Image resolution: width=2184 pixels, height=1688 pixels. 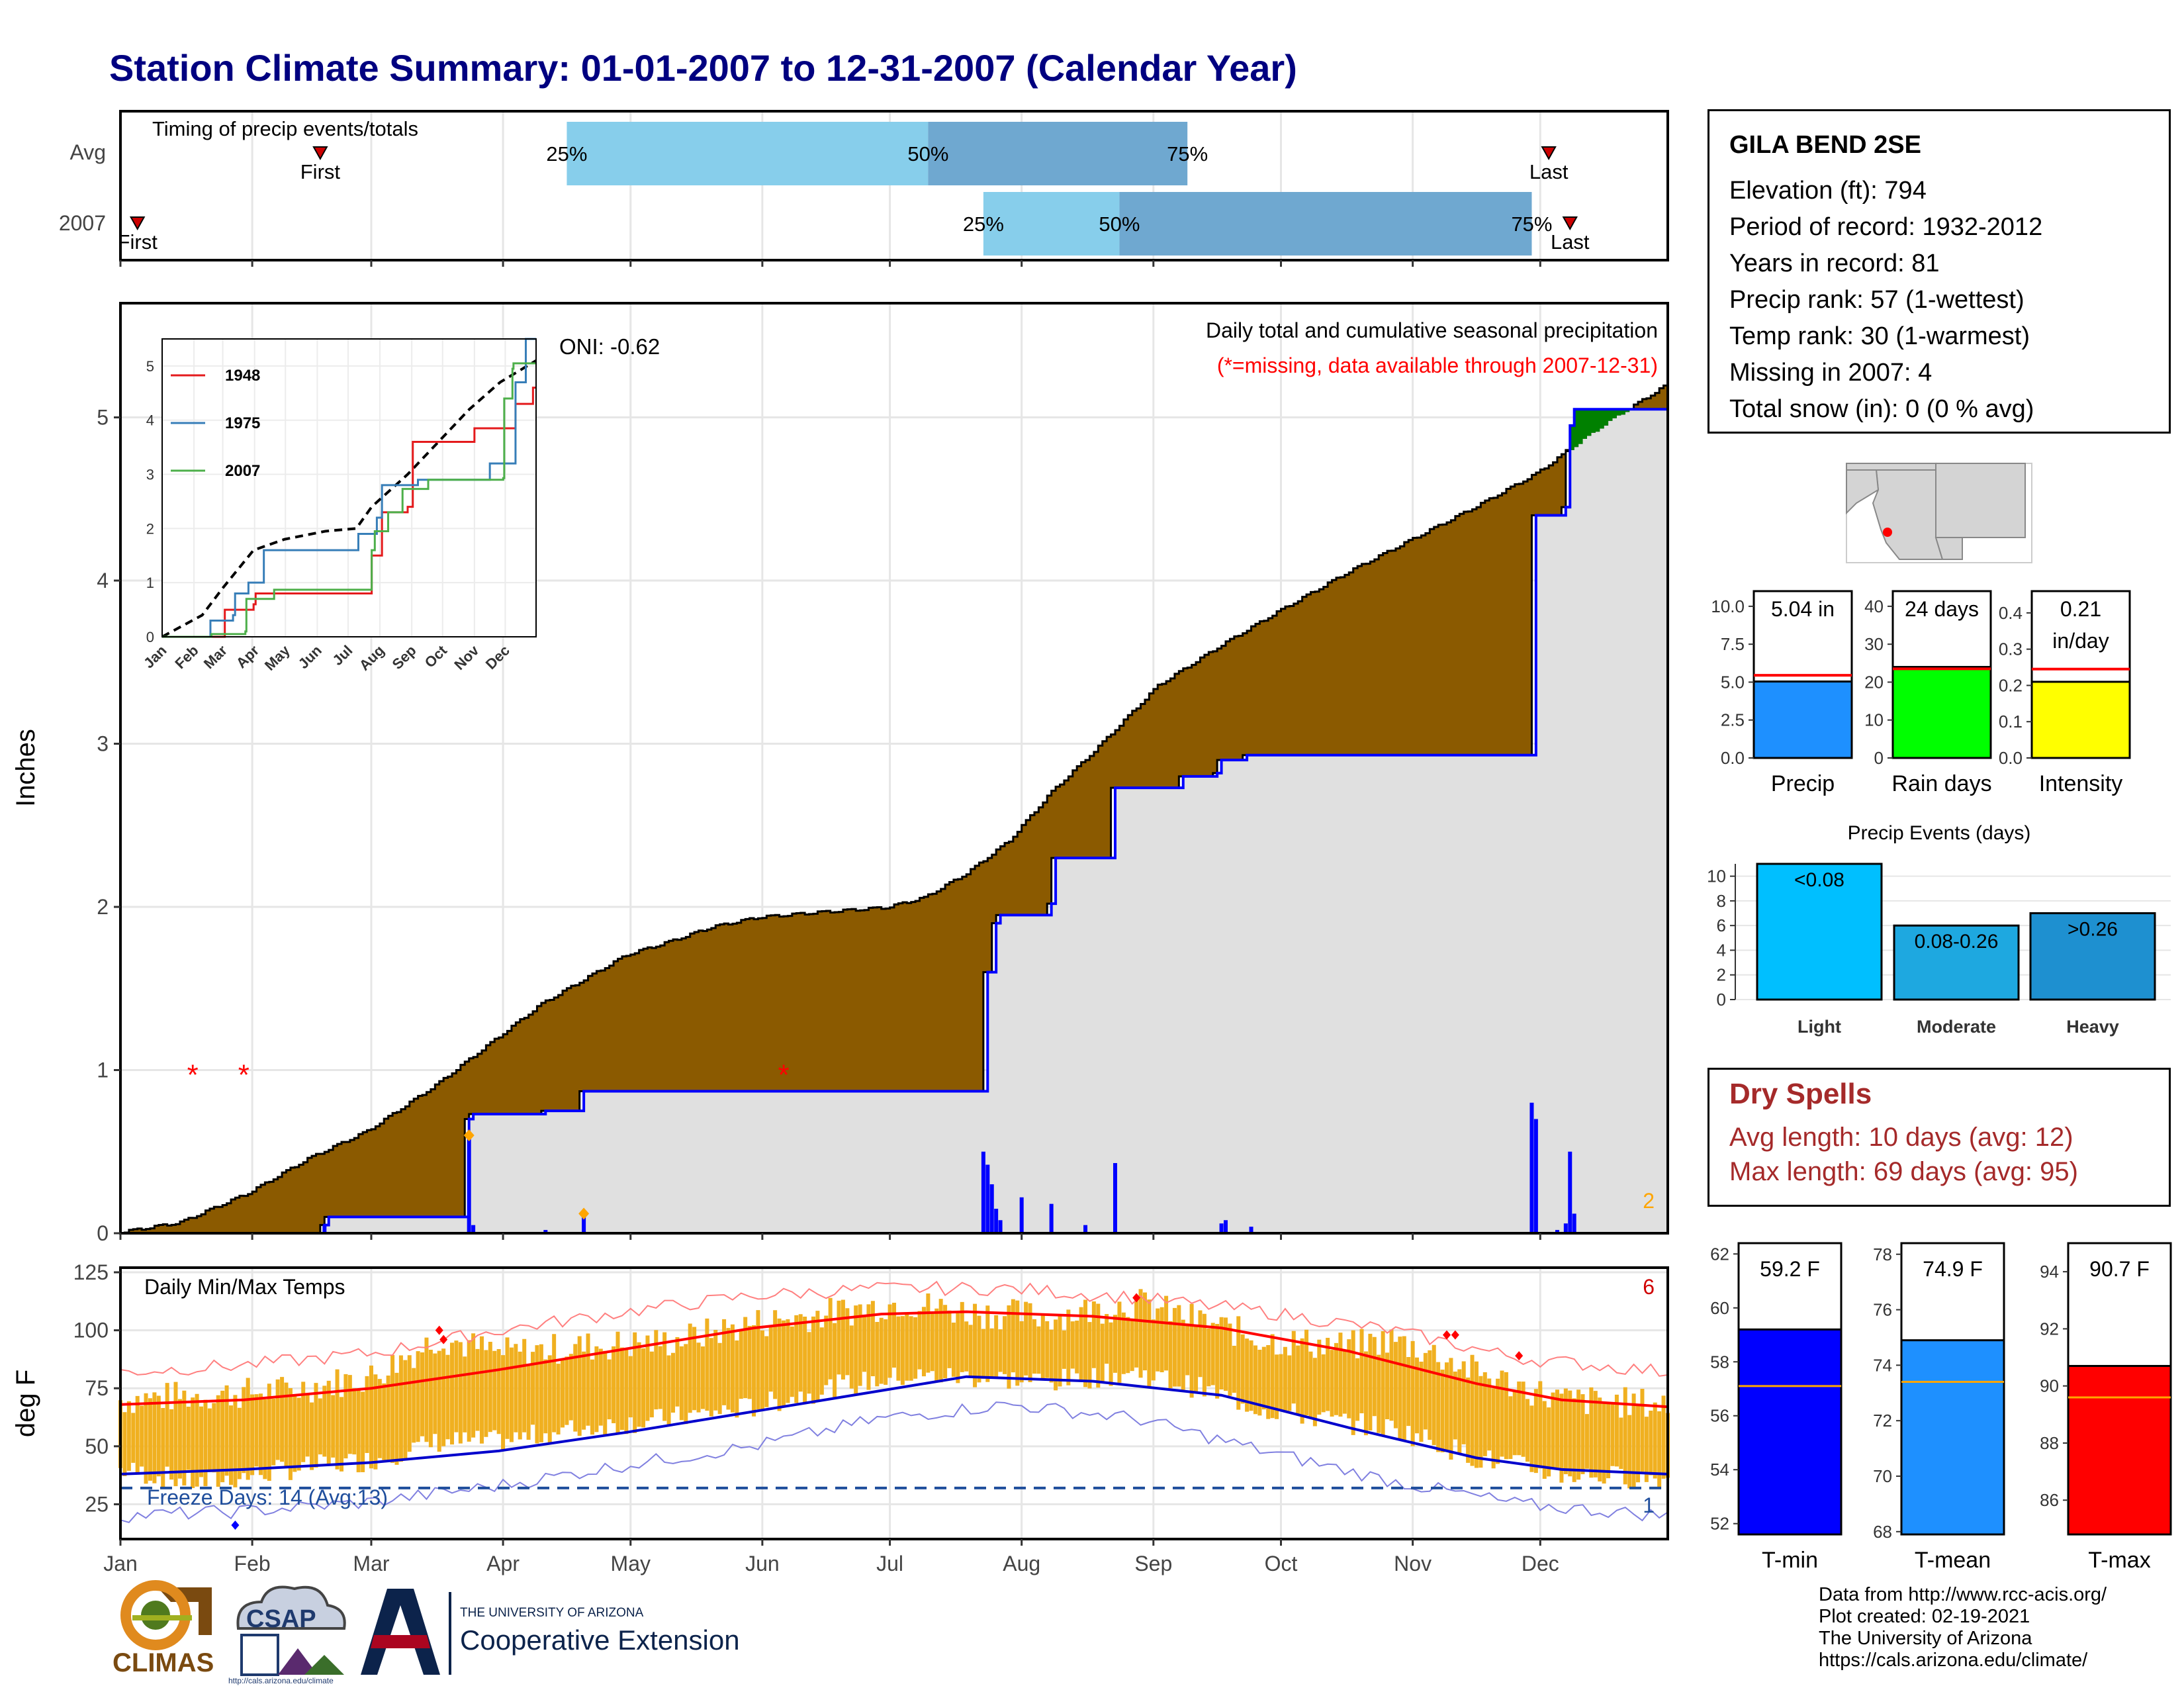 I want to click on footer-line-univ: The University of Arizona, so click(x=1925, y=1638).